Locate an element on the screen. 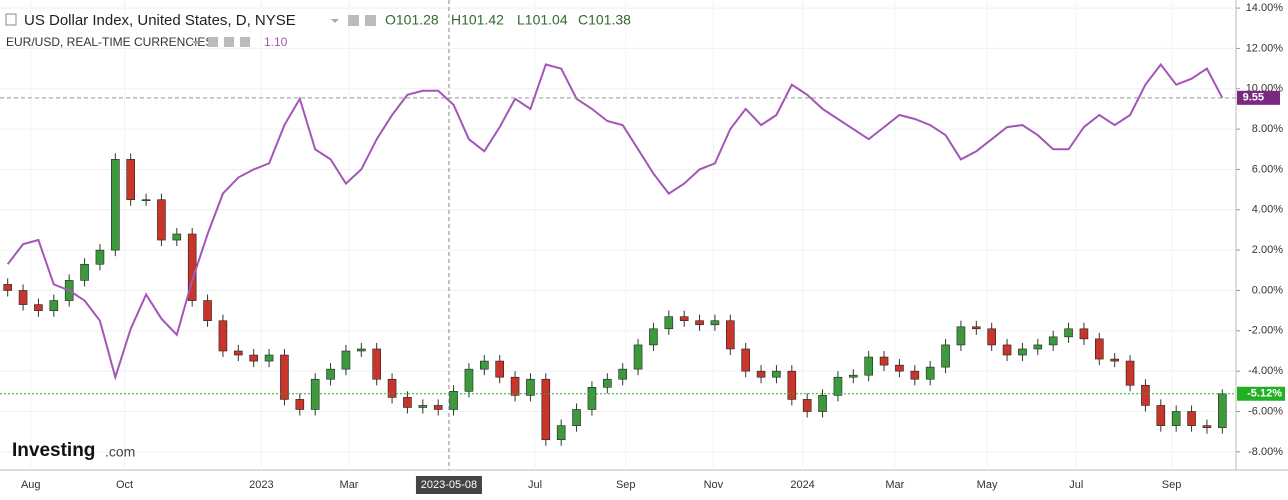 This screenshot has height=500, width=1288. crosshair-label: 2023-05-08 is located at coordinates (449, 485).